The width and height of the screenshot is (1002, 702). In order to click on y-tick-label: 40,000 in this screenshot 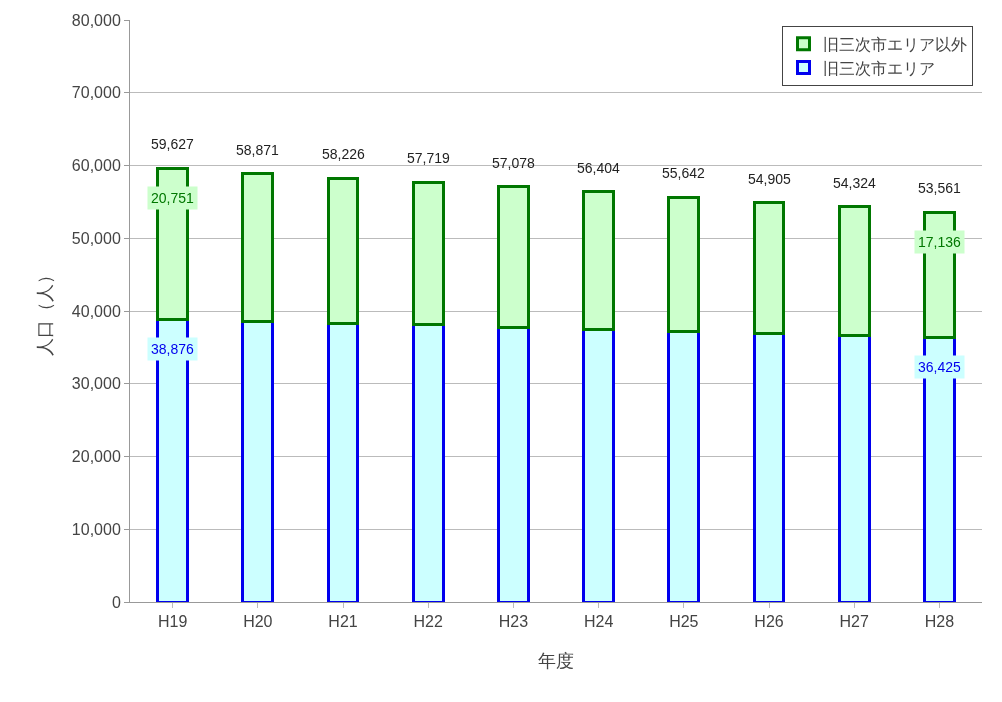, I will do `click(96, 311)`.